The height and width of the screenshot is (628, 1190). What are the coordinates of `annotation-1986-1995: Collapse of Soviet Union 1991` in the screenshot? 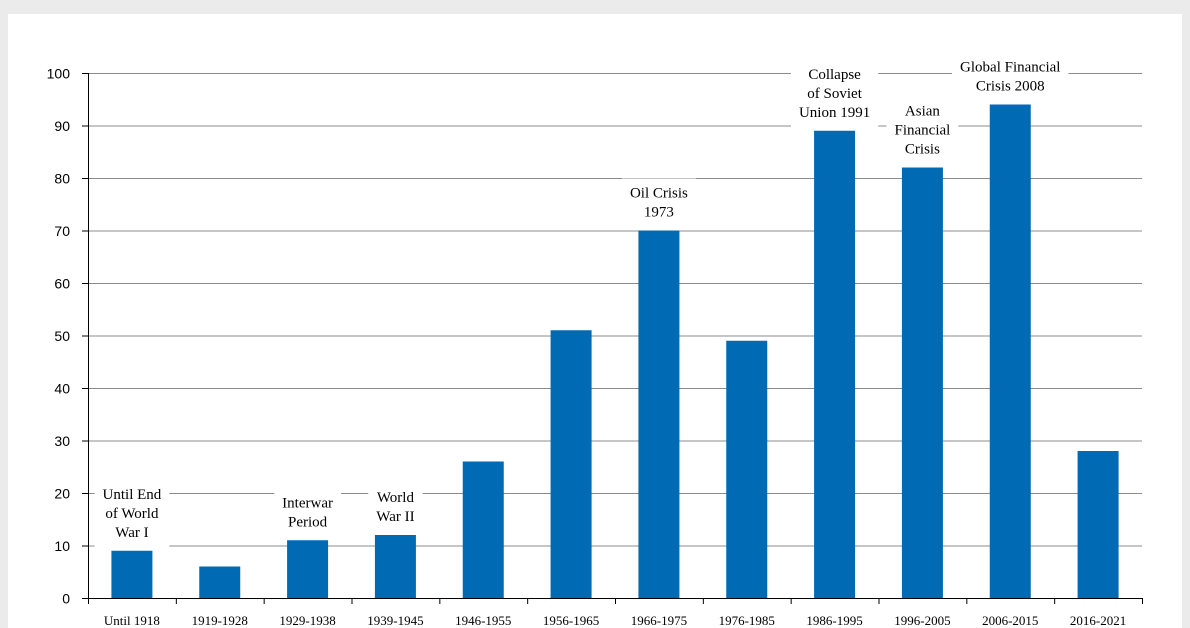 It's located at (834, 93).